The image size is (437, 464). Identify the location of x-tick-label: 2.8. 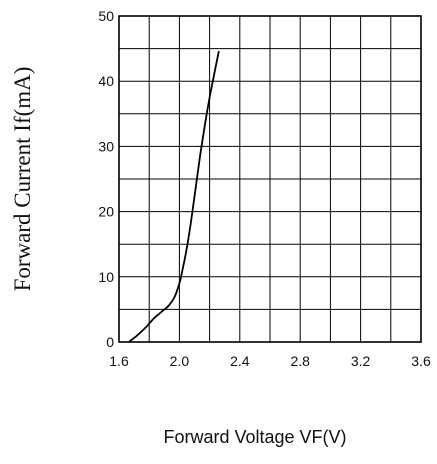
(300, 361).